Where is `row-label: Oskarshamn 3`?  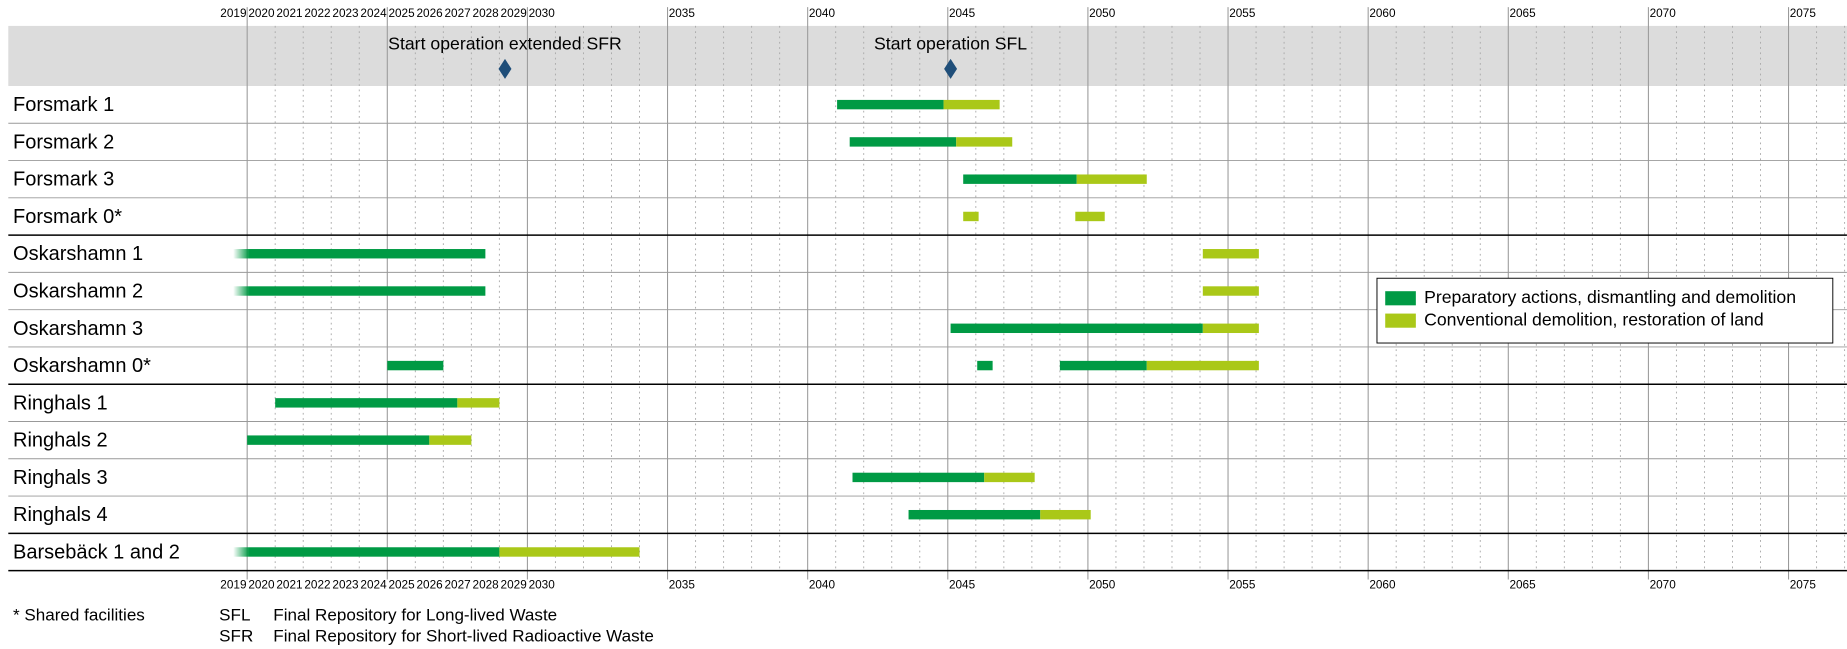 row-label: Oskarshamn 3 is located at coordinates (78, 329).